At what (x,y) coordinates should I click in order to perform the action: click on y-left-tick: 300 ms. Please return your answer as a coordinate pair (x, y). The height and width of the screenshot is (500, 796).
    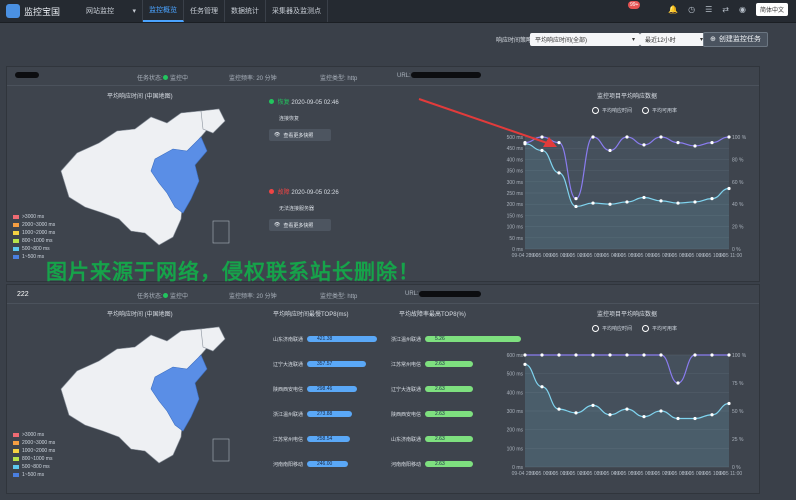
    Looking at the image, I should click on (515, 412).